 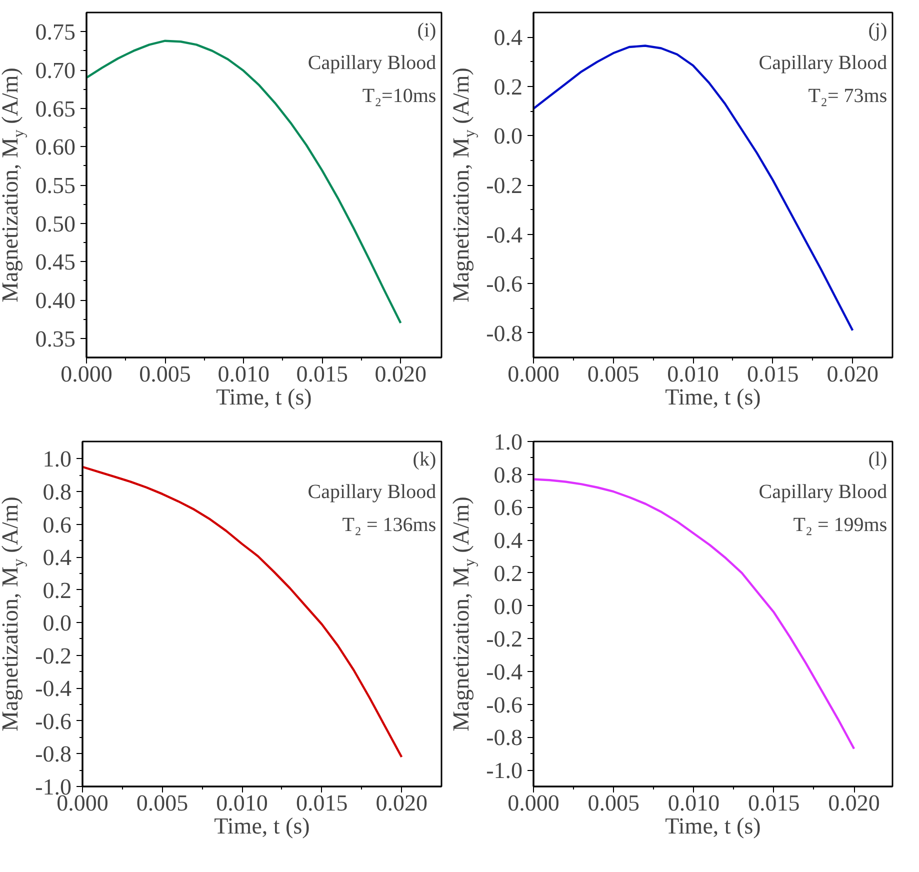 What do you see at coordinates (399, 95) in the screenshot?
I see `annotation: T₂=10ms` at bounding box center [399, 95].